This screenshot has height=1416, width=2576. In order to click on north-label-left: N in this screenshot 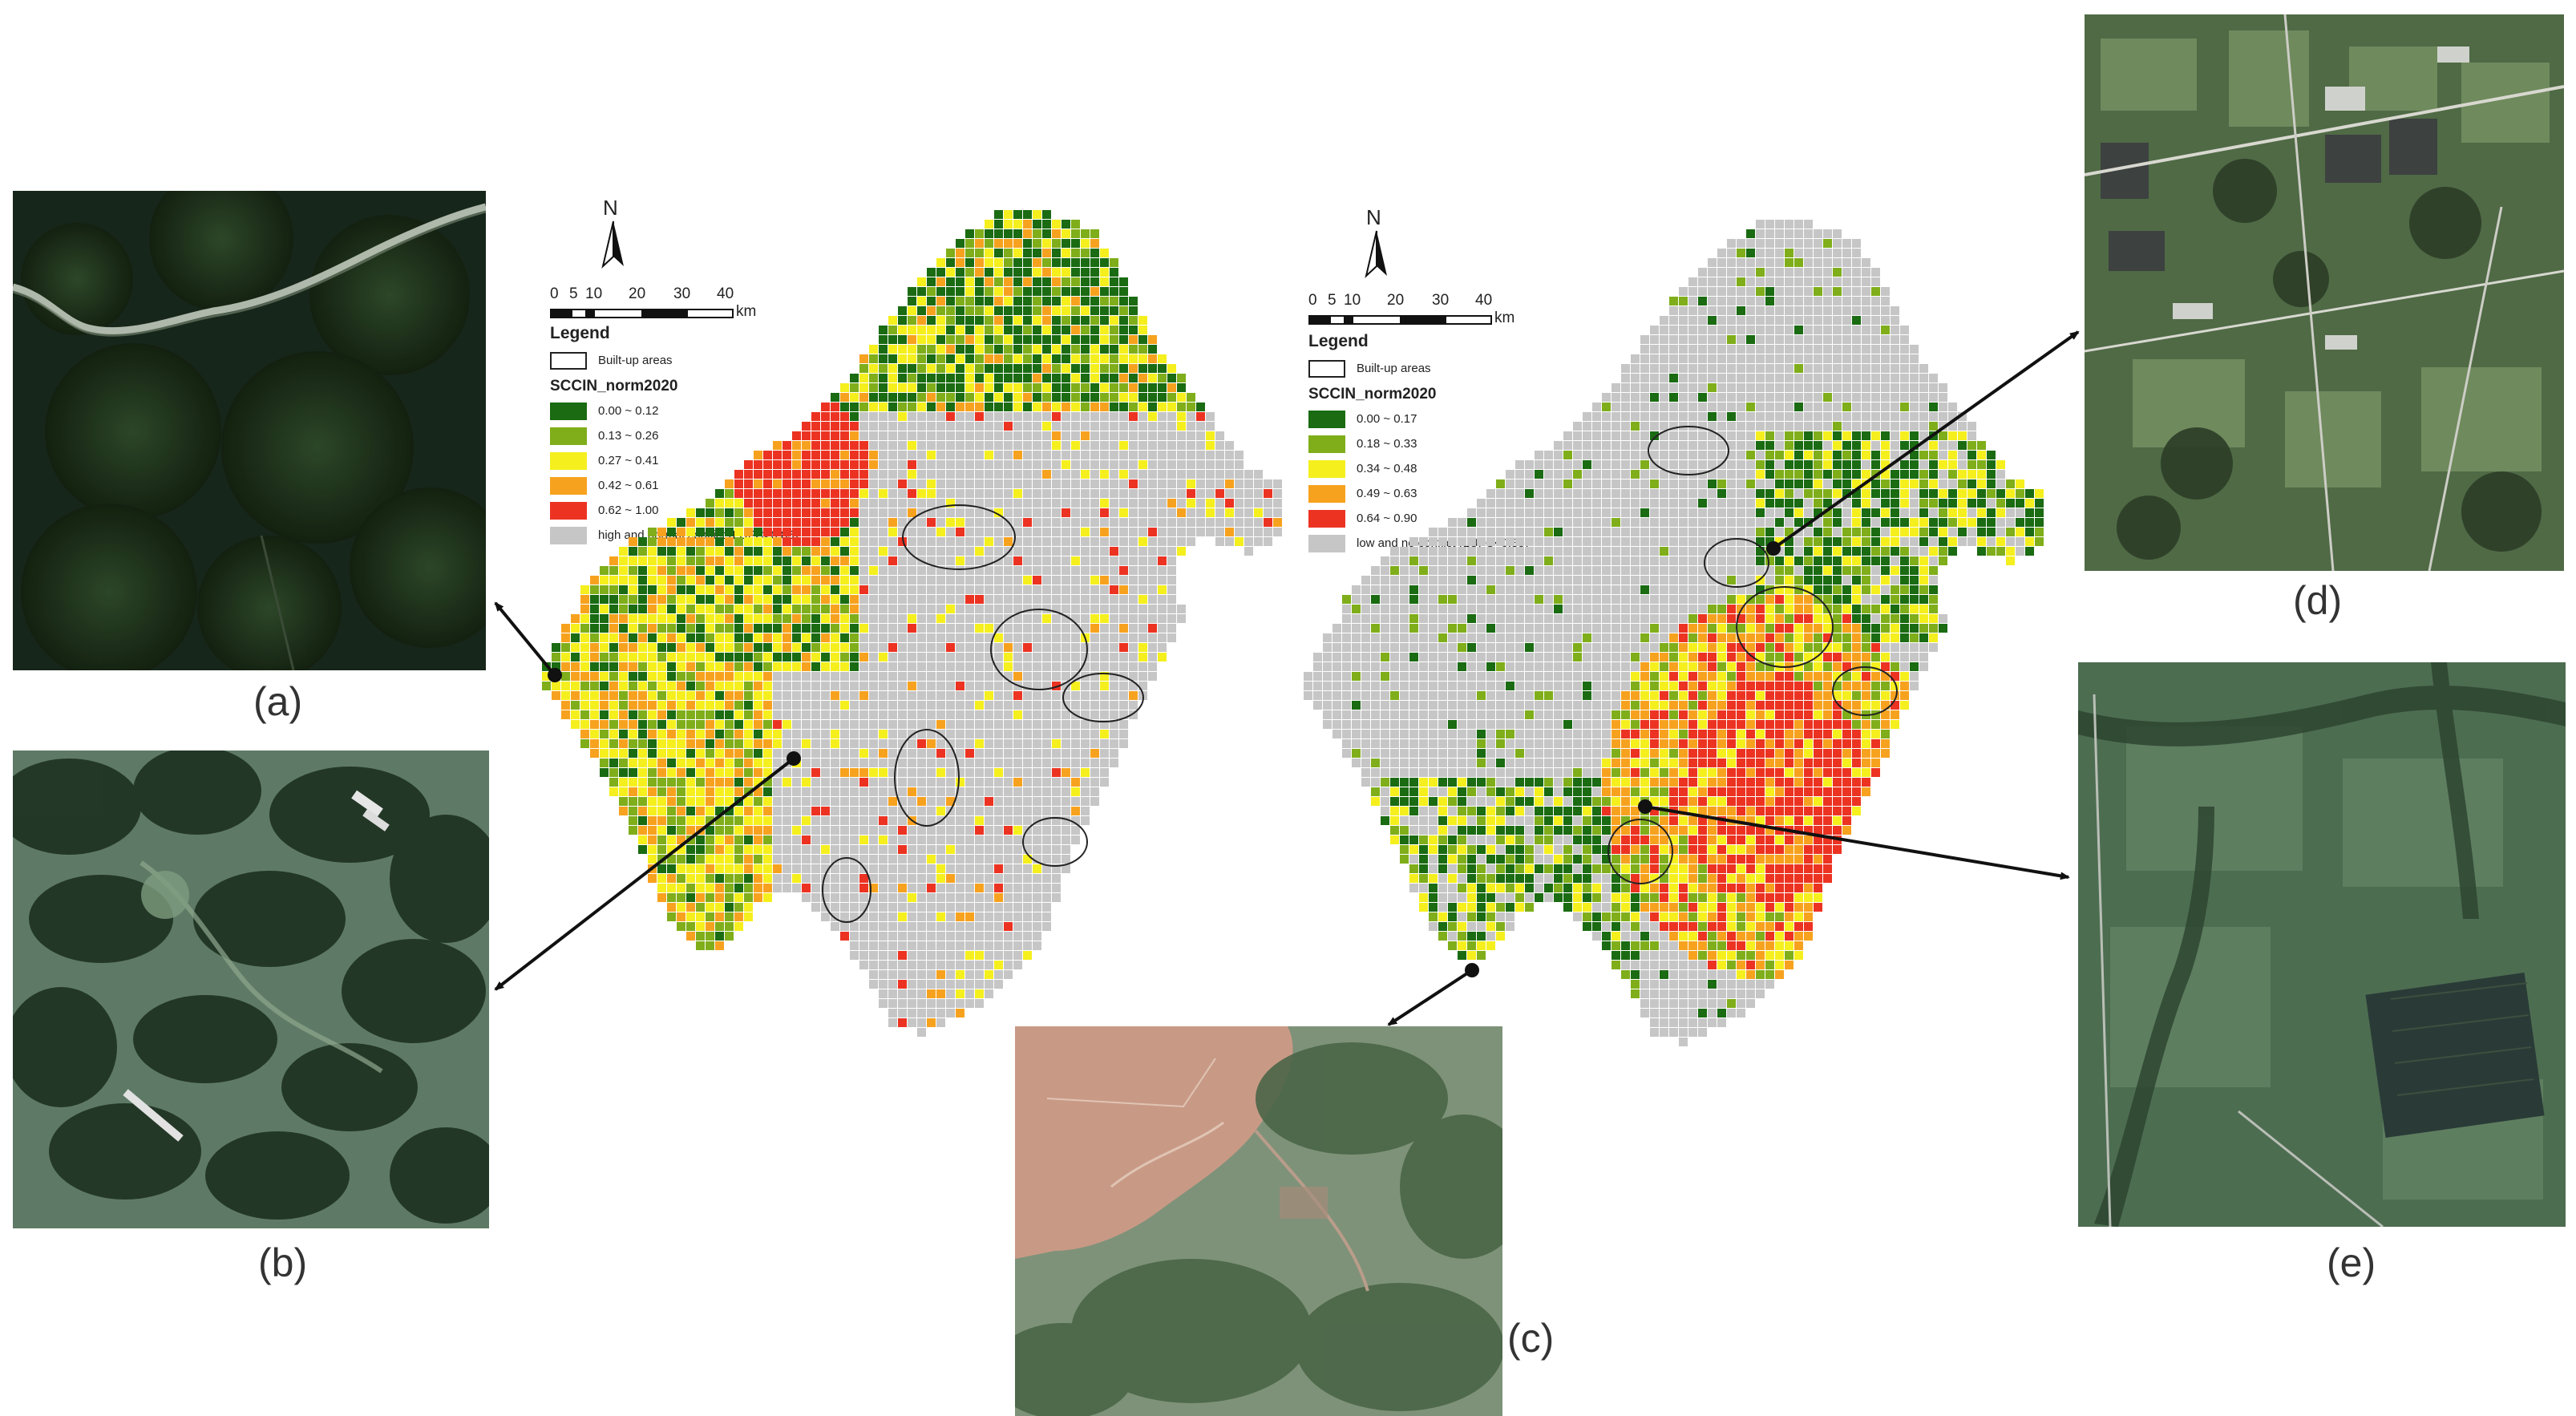, I will do `click(610, 208)`.